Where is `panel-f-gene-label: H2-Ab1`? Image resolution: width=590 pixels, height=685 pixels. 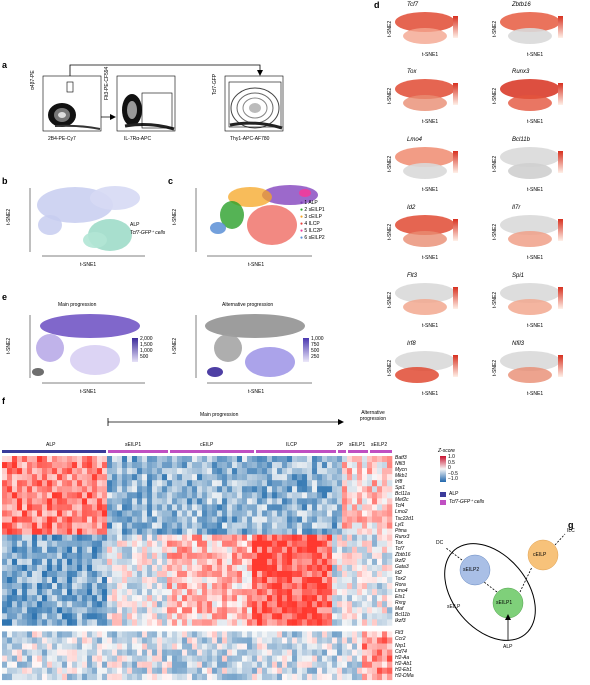 panel-f-gene-label: H2-Ab1 is located at coordinates (403, 663).